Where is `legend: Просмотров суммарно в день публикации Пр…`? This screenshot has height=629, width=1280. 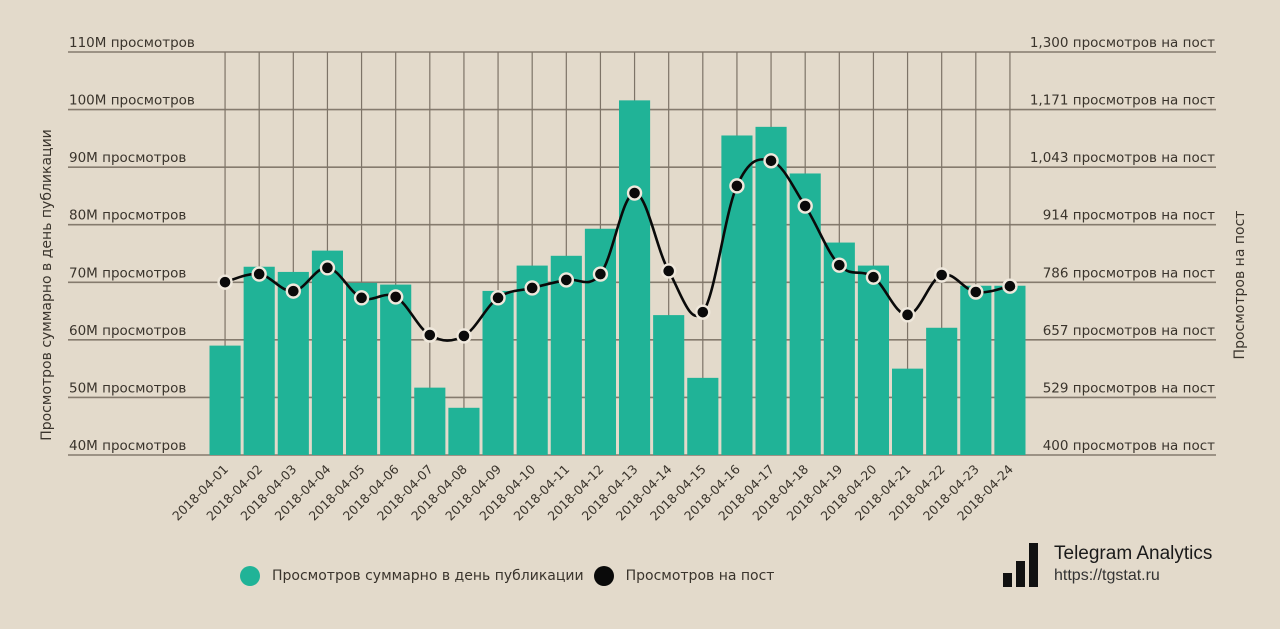 legend: Просмотров суммарно в день публикации Пр… is located at coordinates (512, 576).